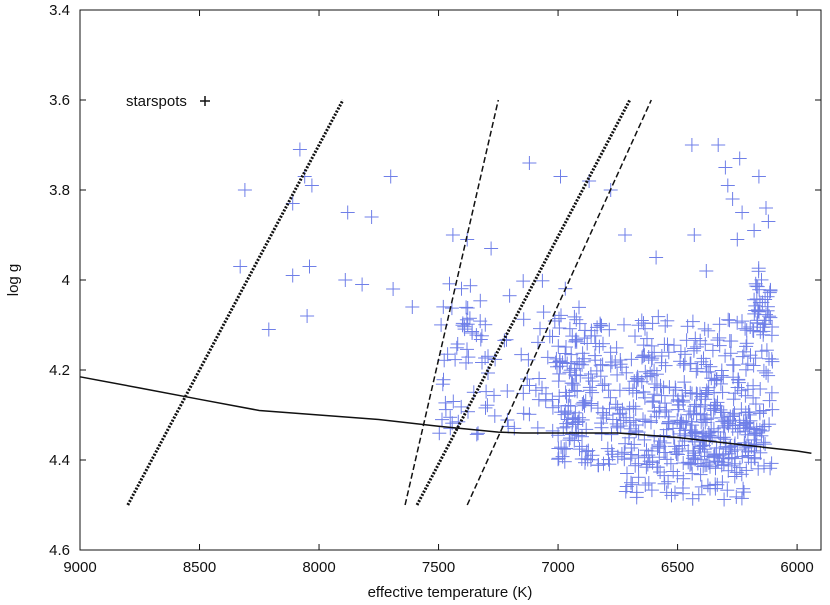  I want to click on y-tick-label: 3.4, so click(59, 10).